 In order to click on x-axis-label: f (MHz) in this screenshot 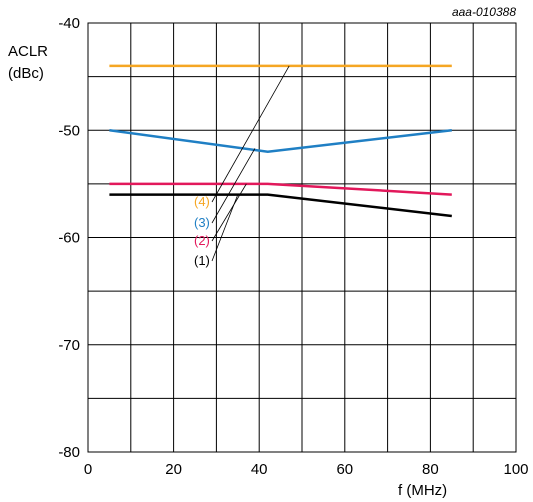, I will do `click(422, 490)`.